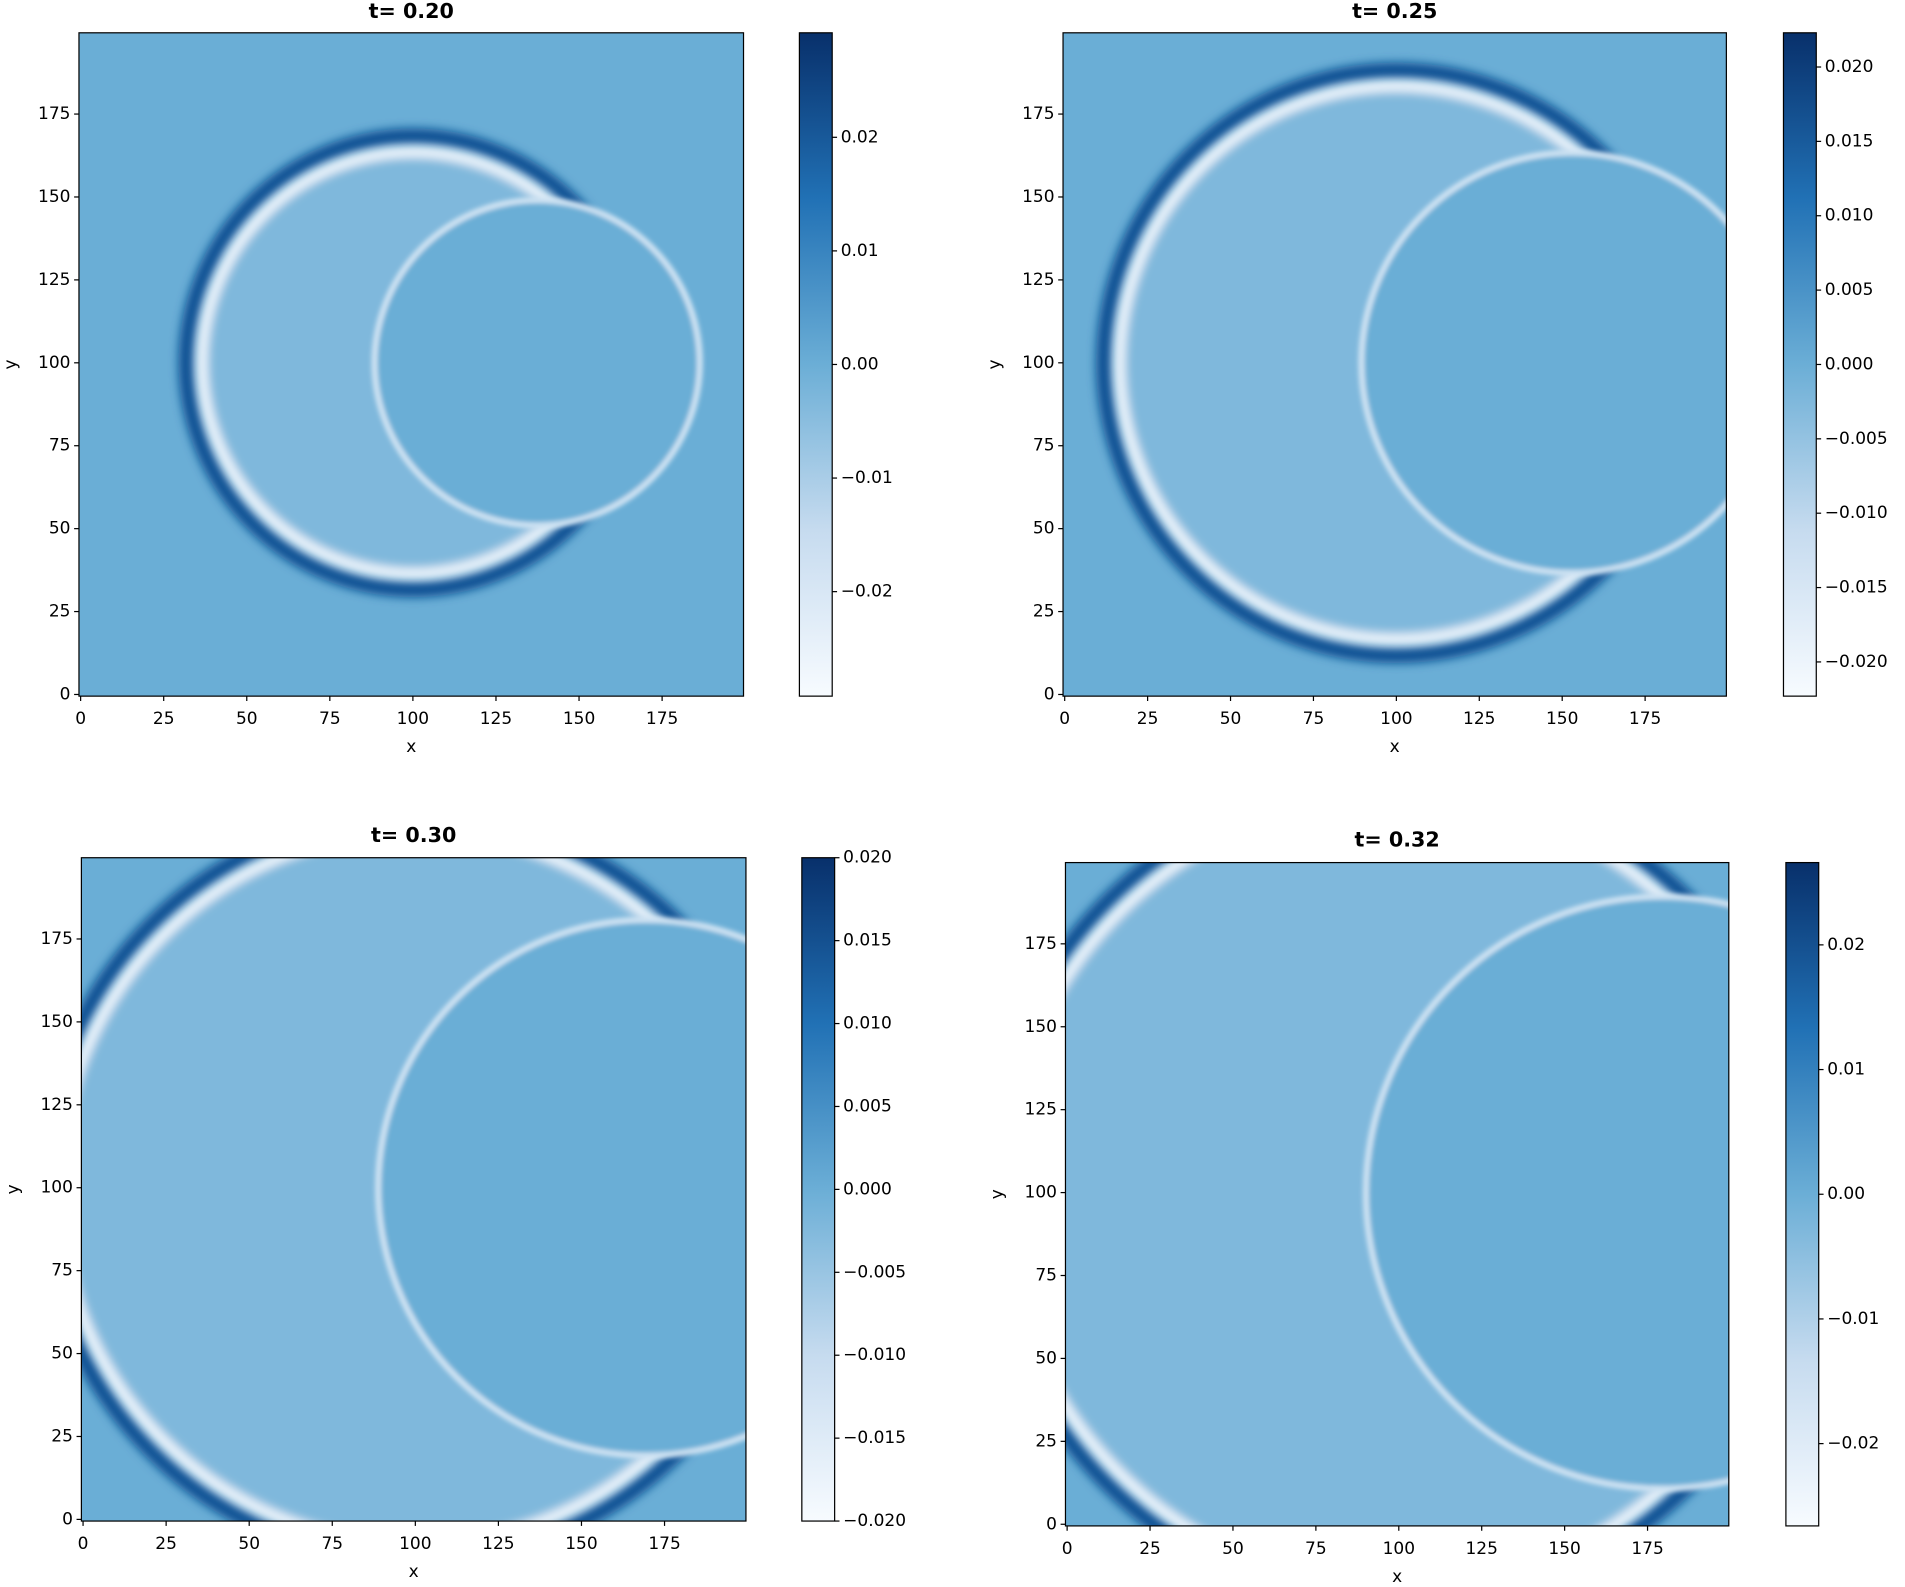 This screenshot has width=1905, height=1587. What do you see at coordinates (1849, 141) in the screenshot?
I see `colorbar-tick-label: 0.015` at bounding box center [1849, 141].